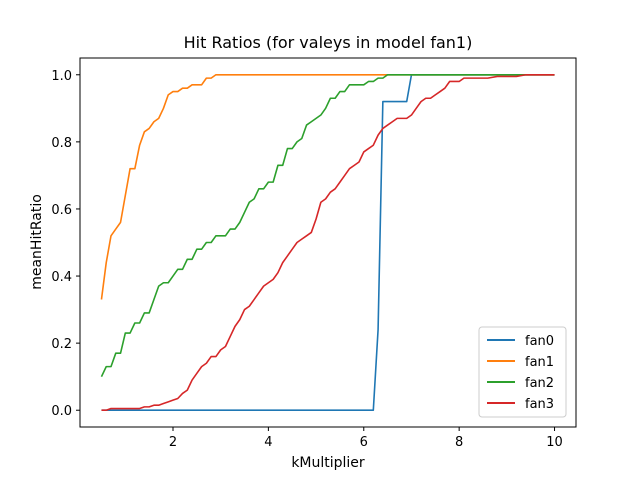  What do you see at coordinates (37, 242) in the screenshot?
I see `y-axis-label: meanHitRatio` at bounding box center [37, 242].